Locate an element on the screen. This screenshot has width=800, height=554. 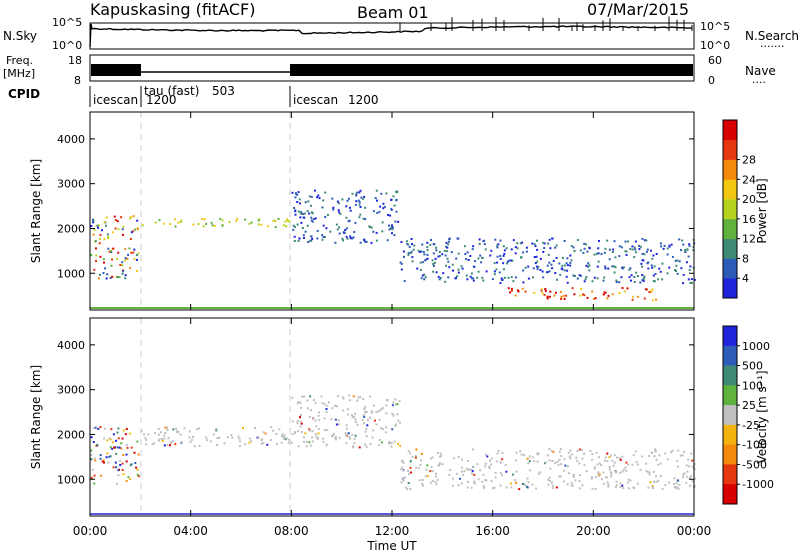
y-tick-label: 2000 is located at coordinates (71, 228).